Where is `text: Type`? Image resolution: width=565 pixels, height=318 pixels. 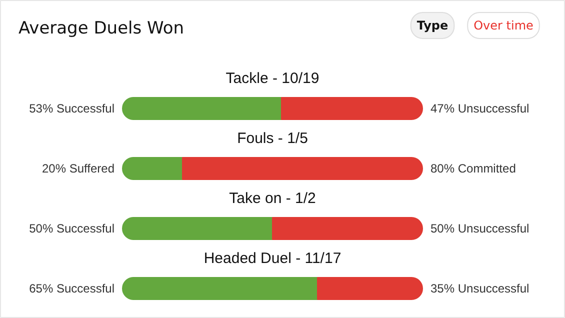 text: Type is located at coordinates (432, 25).